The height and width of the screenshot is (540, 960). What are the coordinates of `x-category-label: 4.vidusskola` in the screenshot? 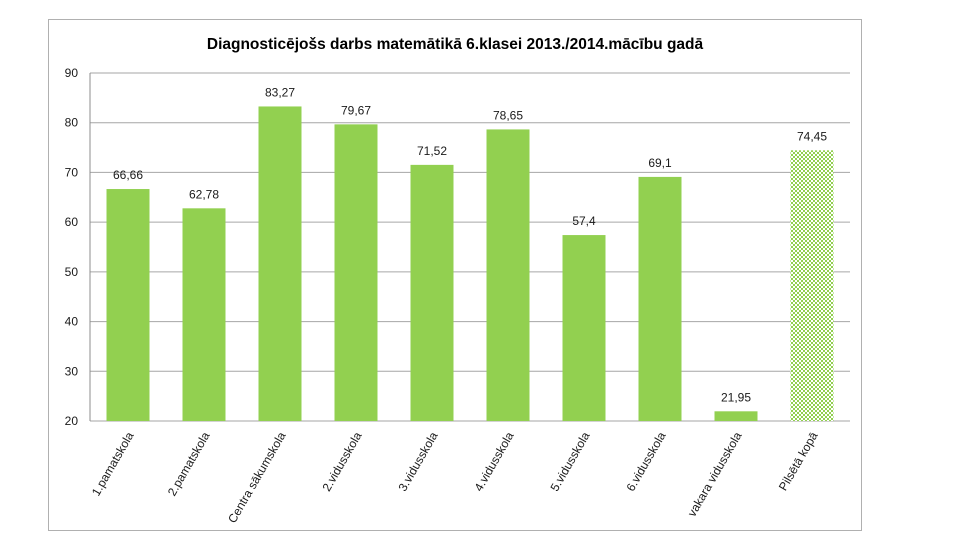 It's located at (493, 461).